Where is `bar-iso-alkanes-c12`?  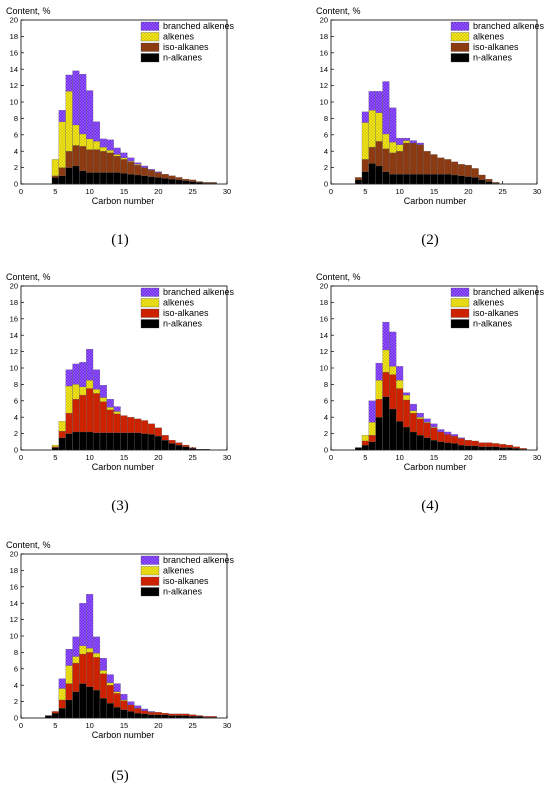
bar-iso-alkanes-c12 is located at coordinates (413, 422).